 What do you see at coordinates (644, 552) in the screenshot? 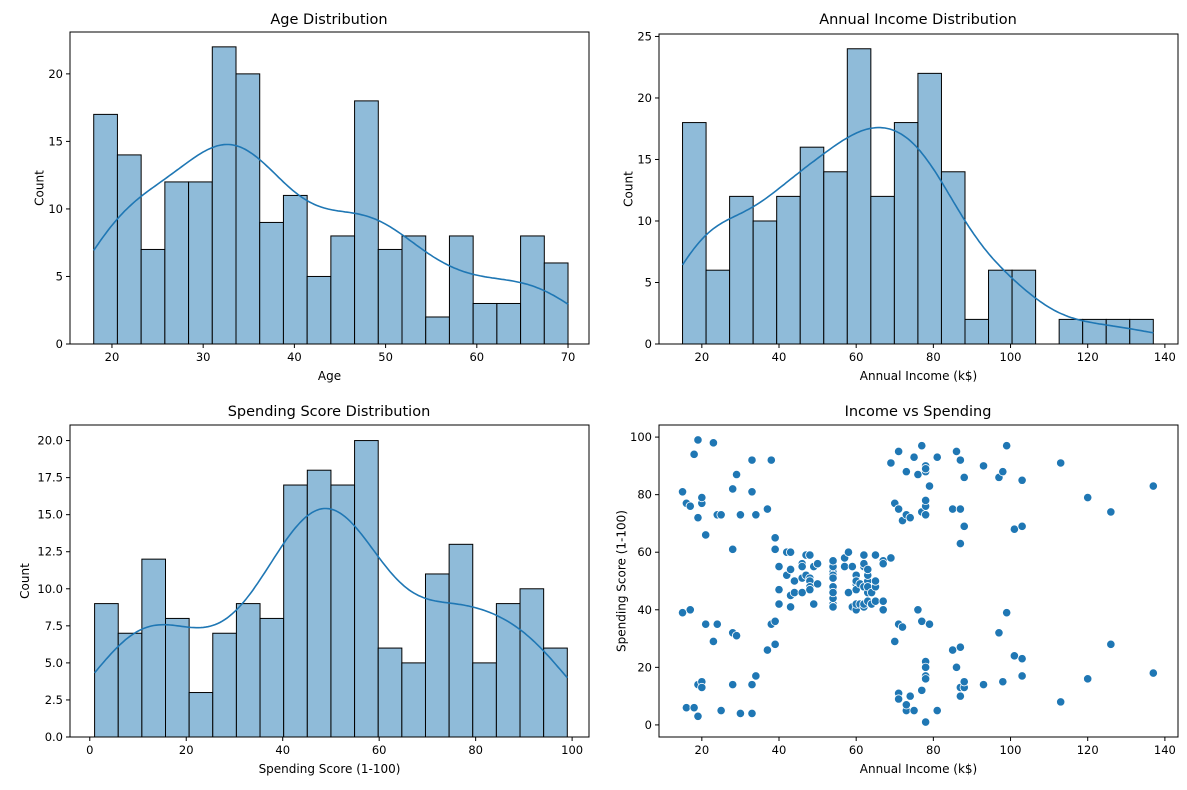
I see `y-tick-label: 60` at bounding box center [644, 552].